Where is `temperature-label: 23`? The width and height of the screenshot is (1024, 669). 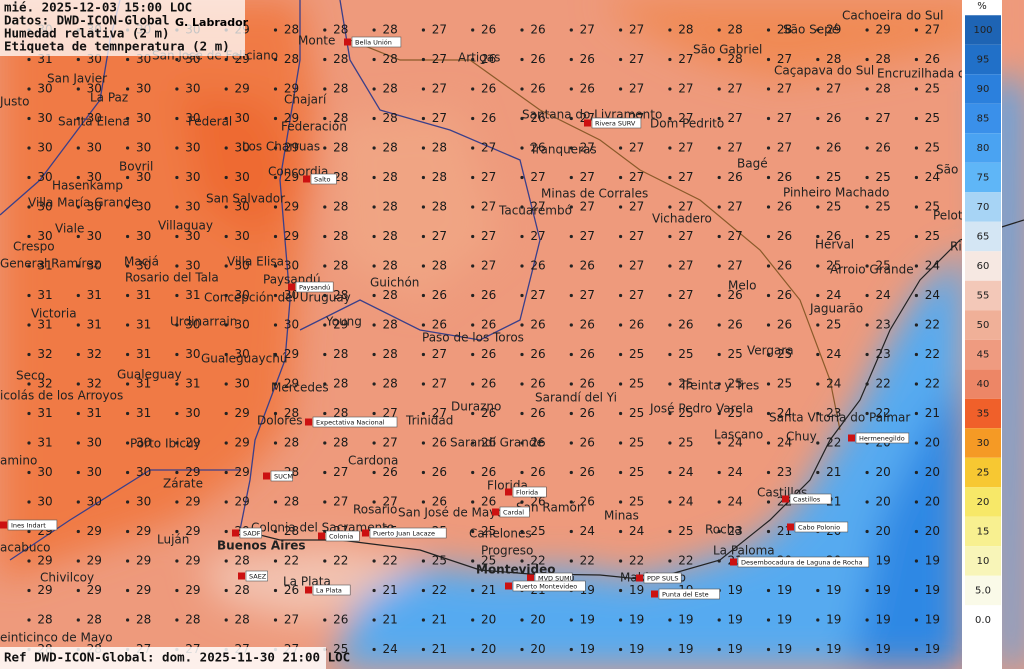 temperature-label: 23 is located at coordinates (784, 472).